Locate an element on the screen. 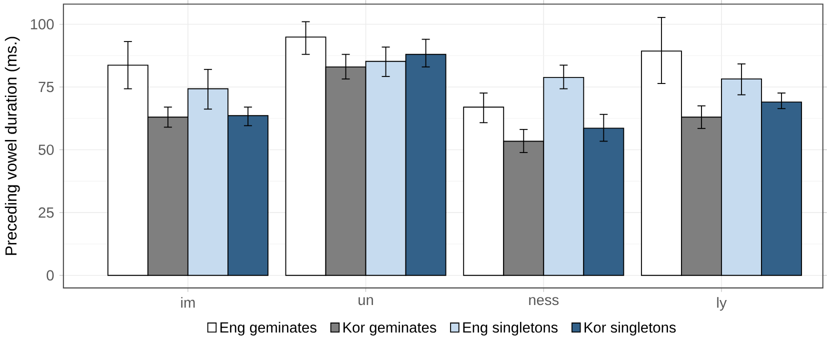 This screenshot has width=827, height=340. legend-label: Eng geminates is located at coordinates (268, 329).